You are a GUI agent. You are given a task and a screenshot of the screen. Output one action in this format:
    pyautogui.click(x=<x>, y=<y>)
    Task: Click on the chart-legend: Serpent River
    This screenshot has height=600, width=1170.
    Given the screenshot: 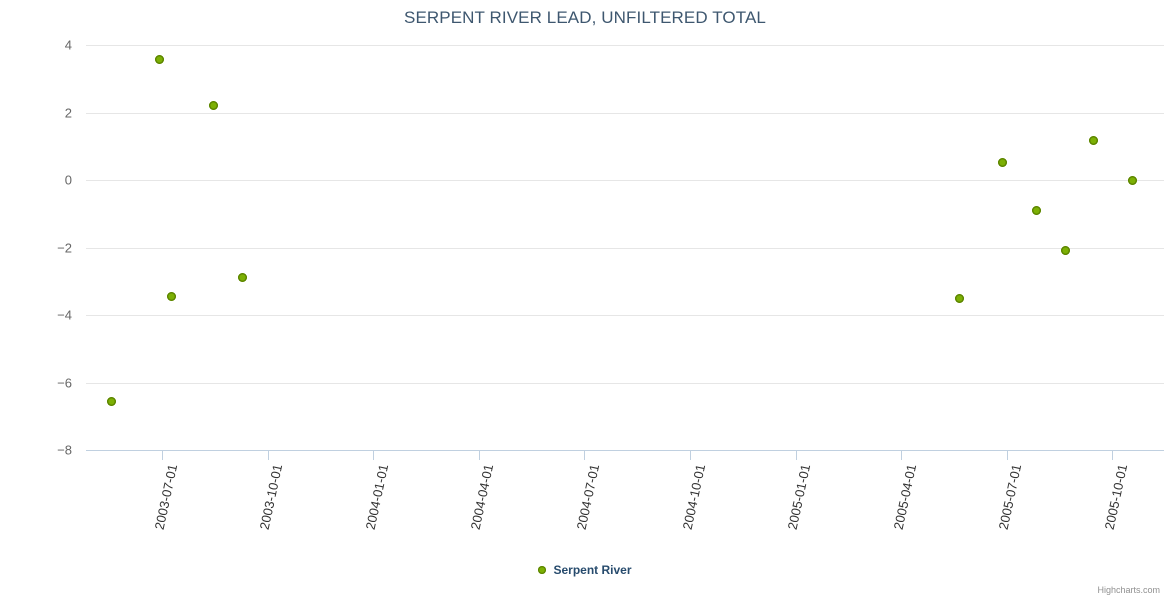 What is the action you would take?
    pyautogui.click(x=585, y=570)
    